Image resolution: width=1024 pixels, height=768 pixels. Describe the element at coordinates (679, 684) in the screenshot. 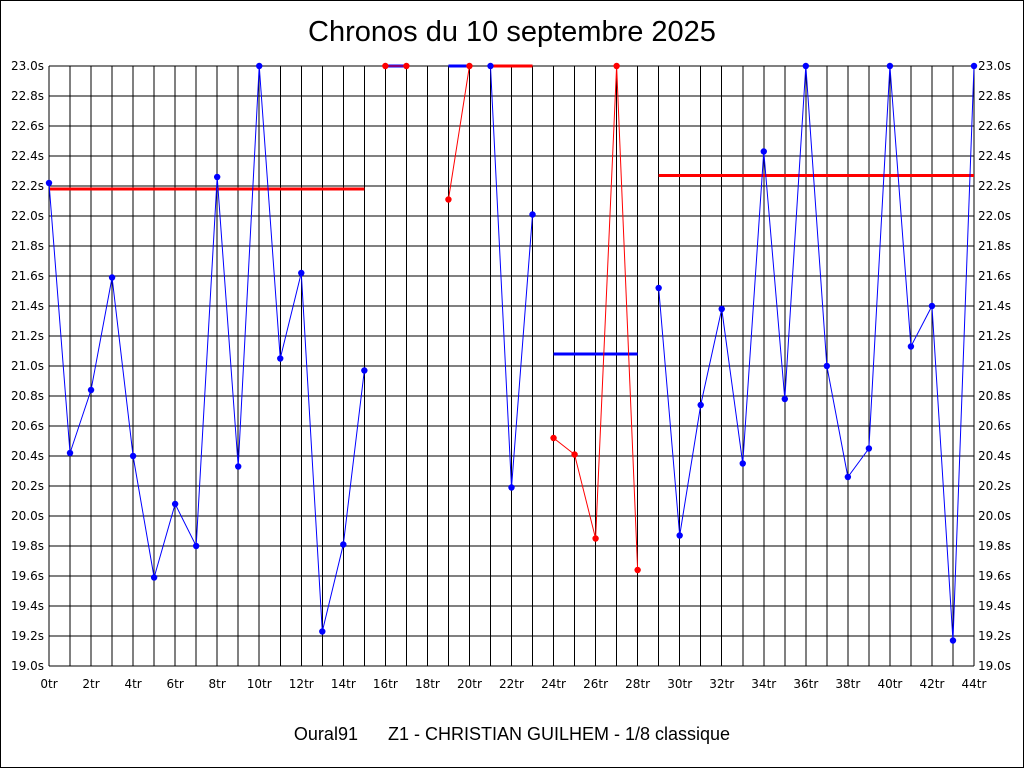

I see `x-tick-label: 30tr` at that location.